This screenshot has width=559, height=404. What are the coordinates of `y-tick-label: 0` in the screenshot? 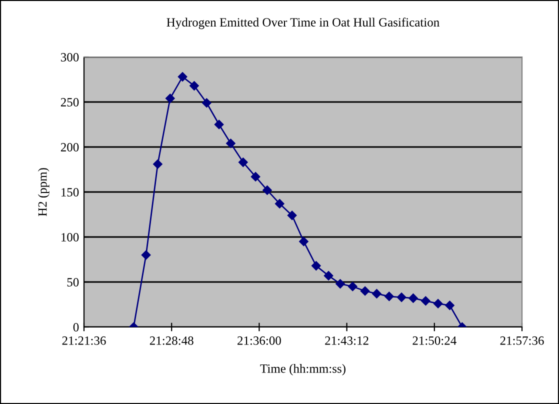 It's located at (76, 327).